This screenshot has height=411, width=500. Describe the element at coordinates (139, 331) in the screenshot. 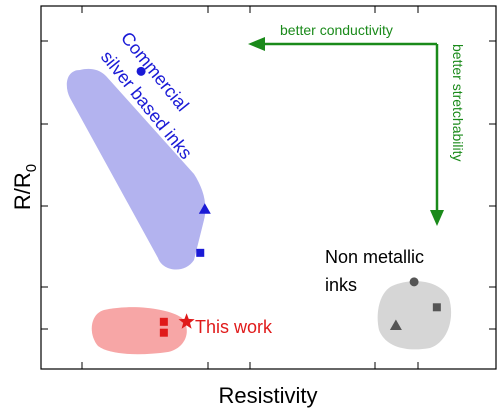

I see `this-work-region` at that location.